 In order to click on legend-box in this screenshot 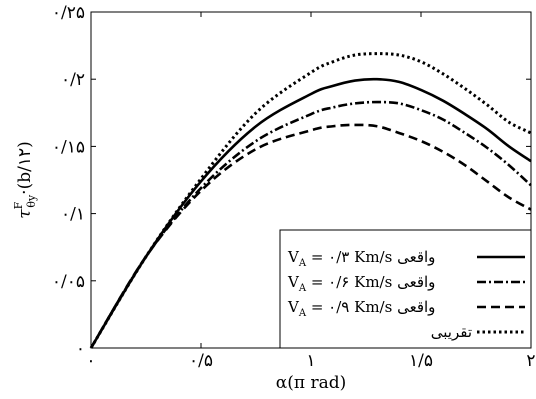, I will do `click(405, 289)`.